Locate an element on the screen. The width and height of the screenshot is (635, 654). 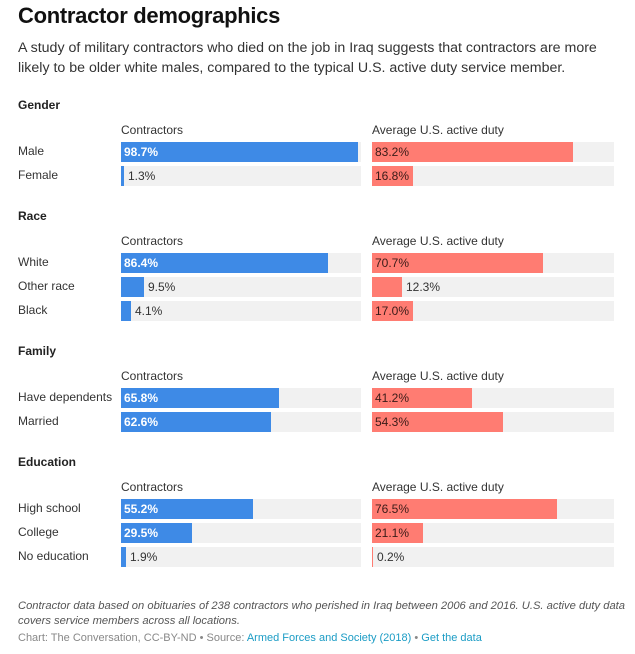
section-title: Family is located at coordinates (37, 351).